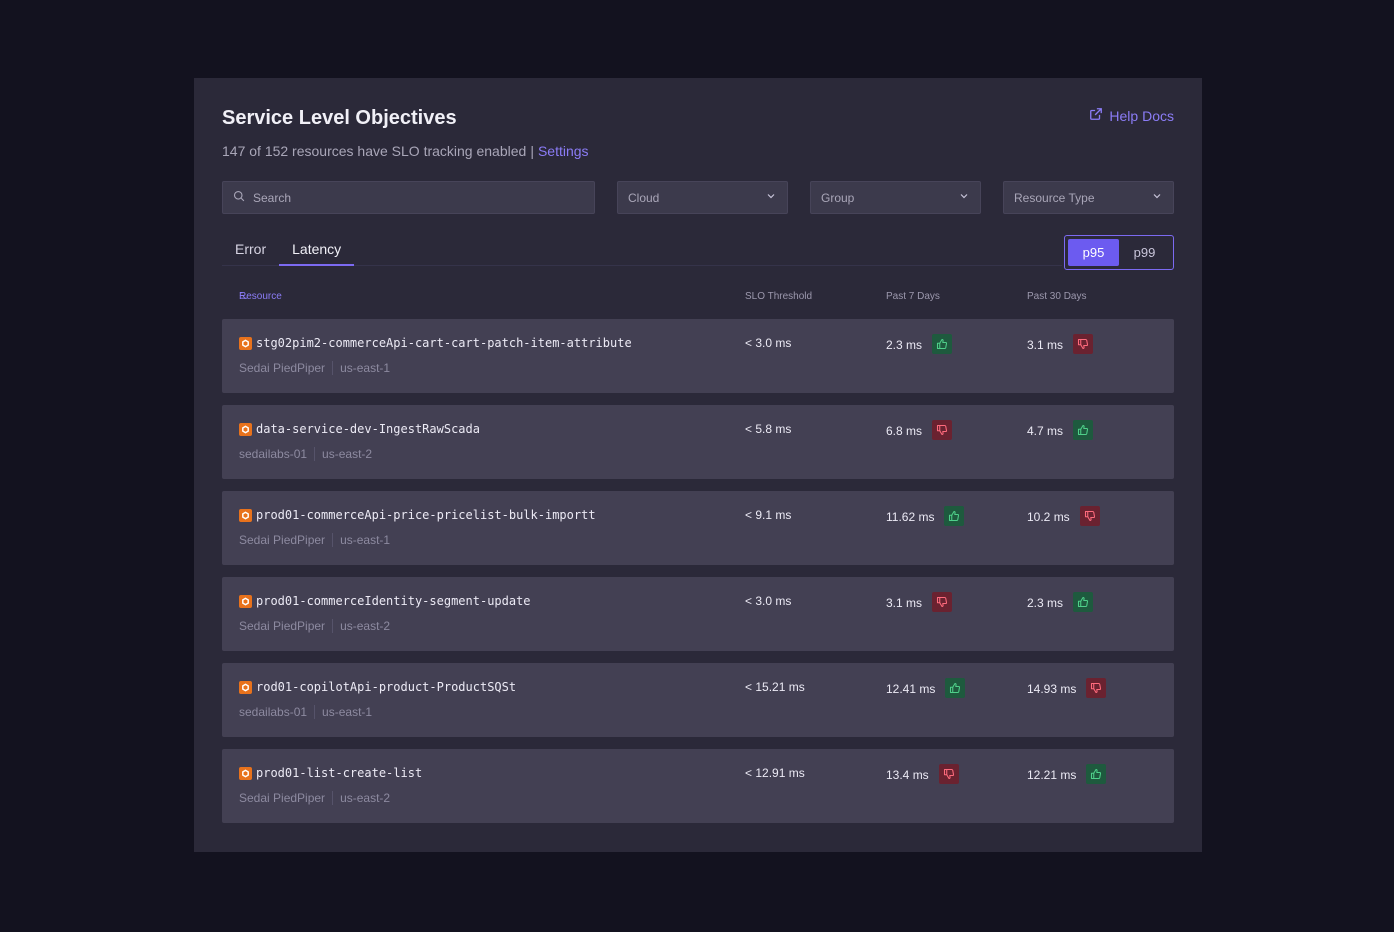  I want to click on resource-meta: sedailabs-01 us-east-2, so click(305, 454).